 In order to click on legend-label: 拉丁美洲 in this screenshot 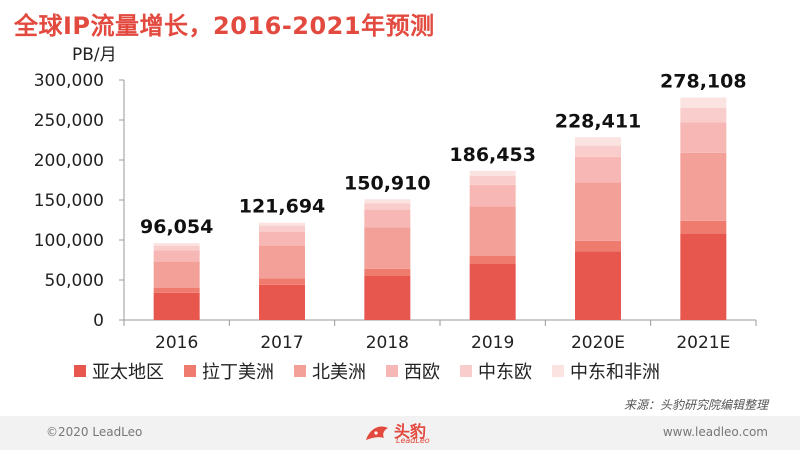, I will do `click(238, 372)`.